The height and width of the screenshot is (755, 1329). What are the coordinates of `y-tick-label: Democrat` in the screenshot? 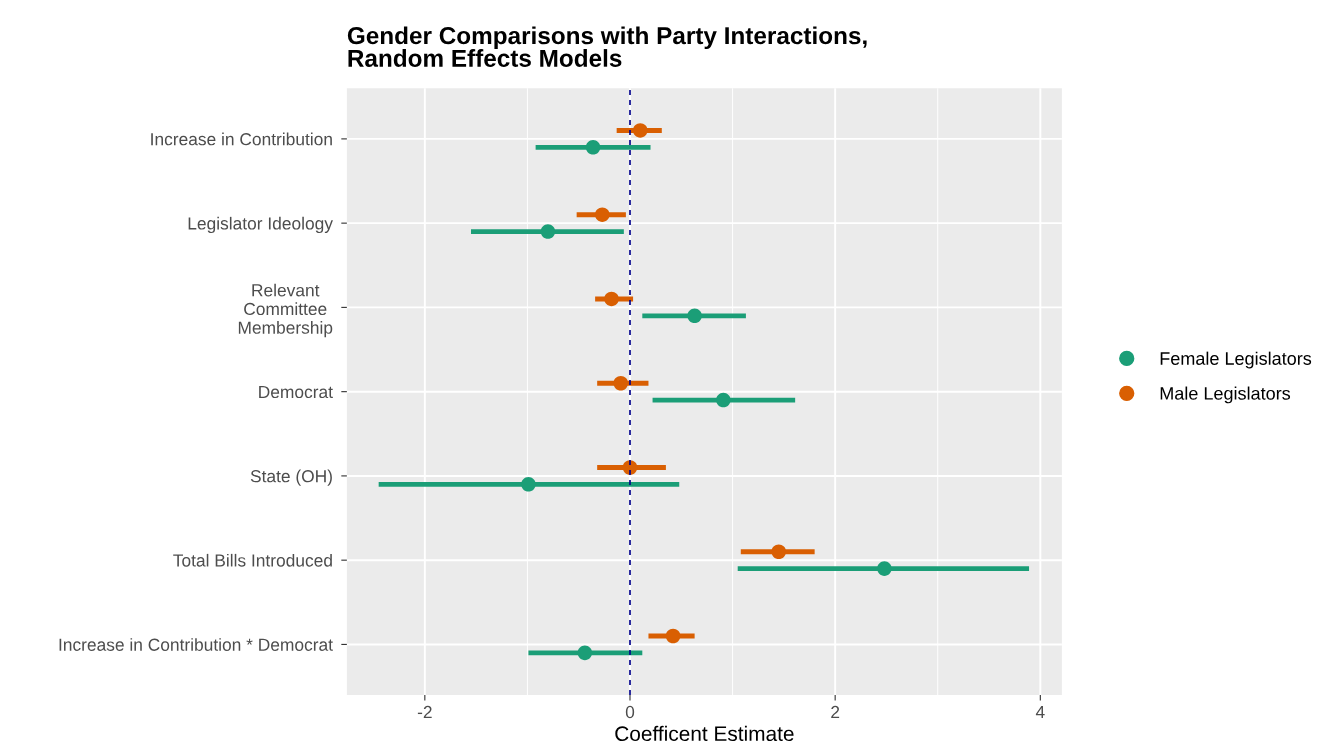 It's located at (296, 392).